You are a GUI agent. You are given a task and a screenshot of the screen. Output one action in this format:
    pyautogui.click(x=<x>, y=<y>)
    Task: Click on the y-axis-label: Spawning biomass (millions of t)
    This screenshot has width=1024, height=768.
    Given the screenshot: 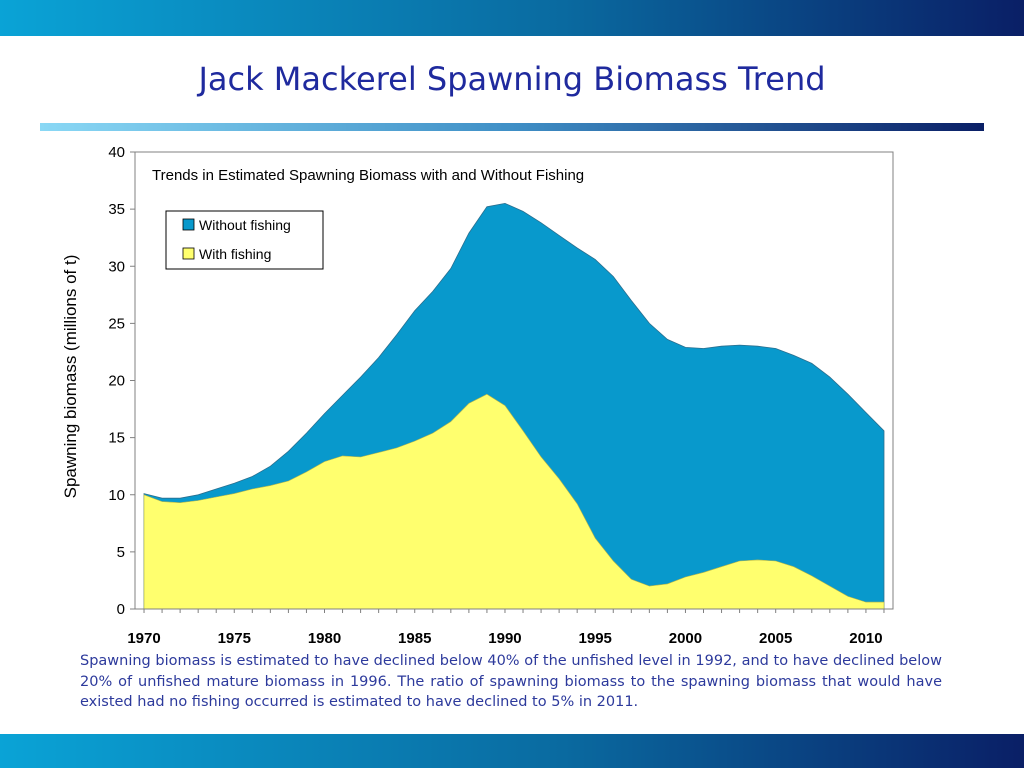 What is the action you would take?
    pyautogui.click(x=70, y=377)
    